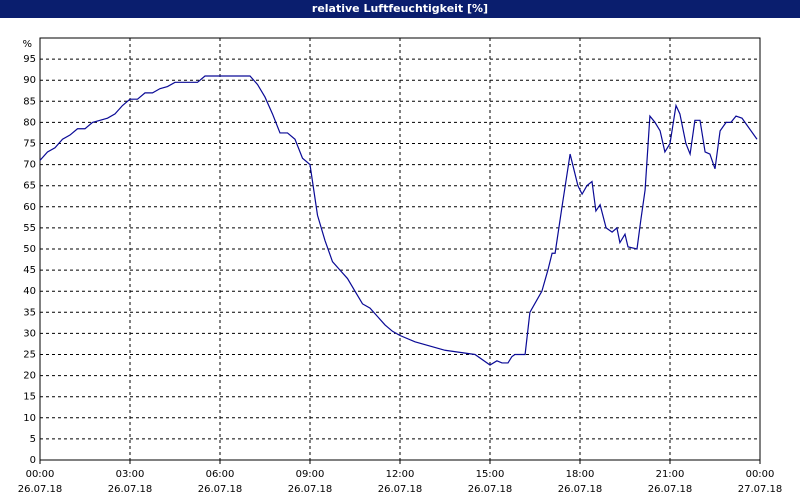  What do you see at coordinates (29, 207) in the screenshot?
I see `y-tick-label: 60` at bounding box center [29, 207].